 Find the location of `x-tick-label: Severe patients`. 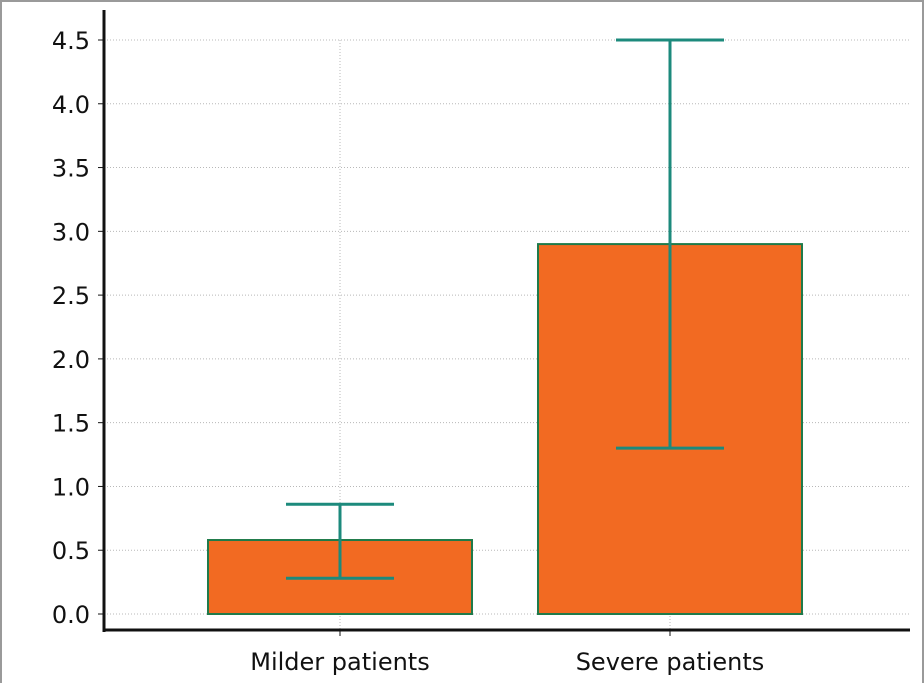

x-tick-label: Severe patients is located at coordinates (670, 662).